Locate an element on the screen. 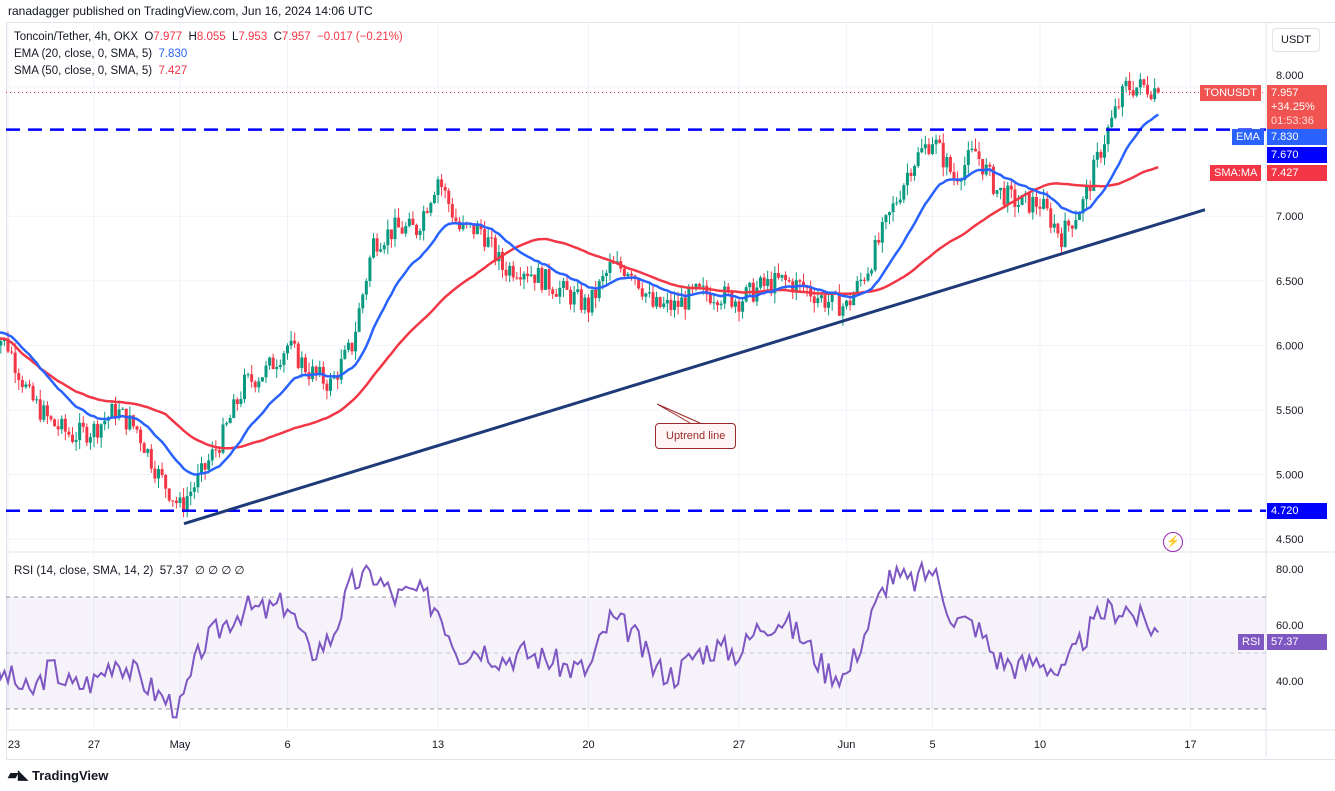 This screenshot has width=1335, height=791. symbol-tag: TONUSDT is located at coordinates (1230, 93).